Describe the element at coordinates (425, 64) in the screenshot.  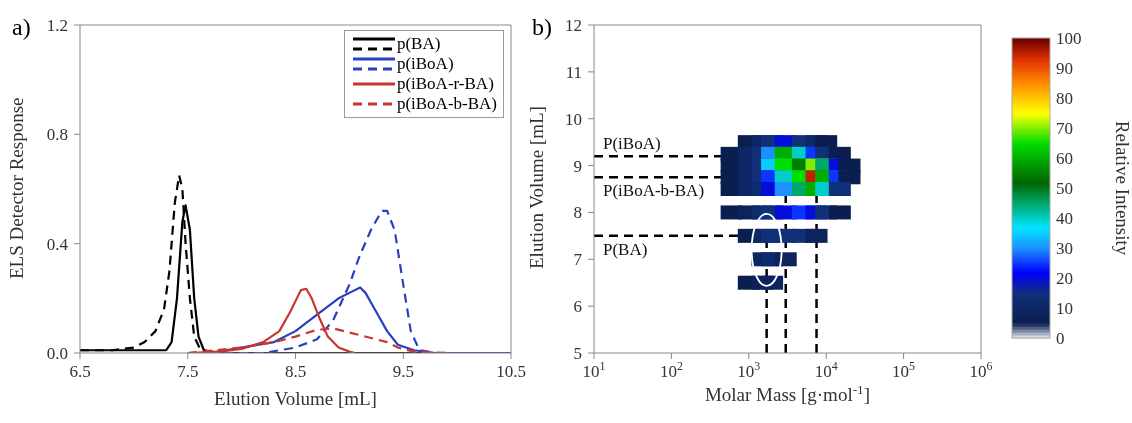
I see `legend-label: p(iBoA)` at that location.